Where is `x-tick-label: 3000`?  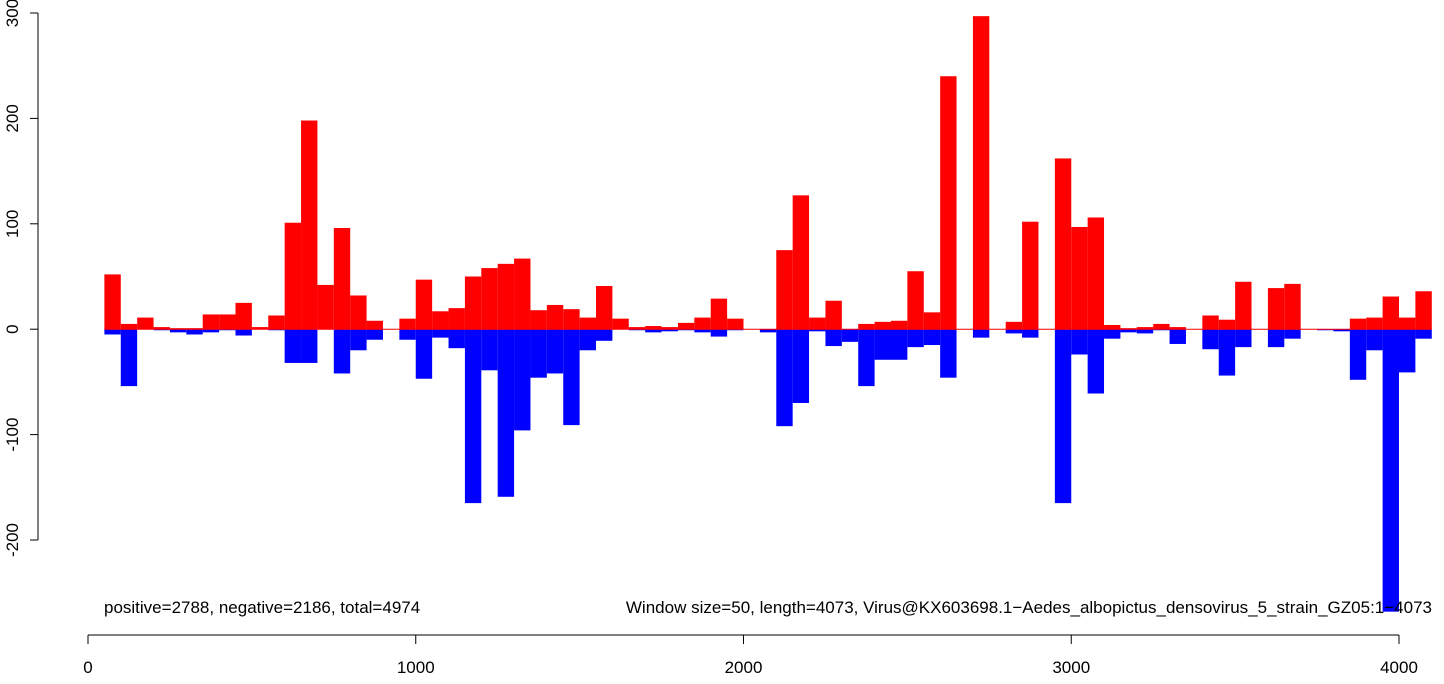 x-tick-label: 3000 is located at coordinates (1071, 667).